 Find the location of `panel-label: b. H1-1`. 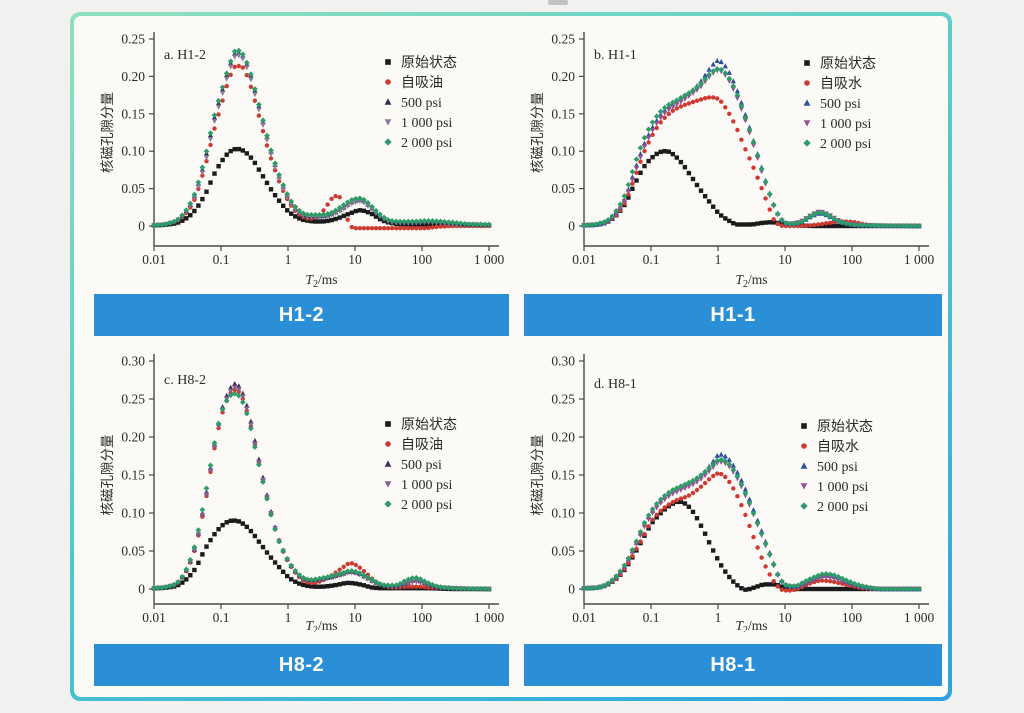

panel-label: b. H1-1 is located at coordinates (615, 55).